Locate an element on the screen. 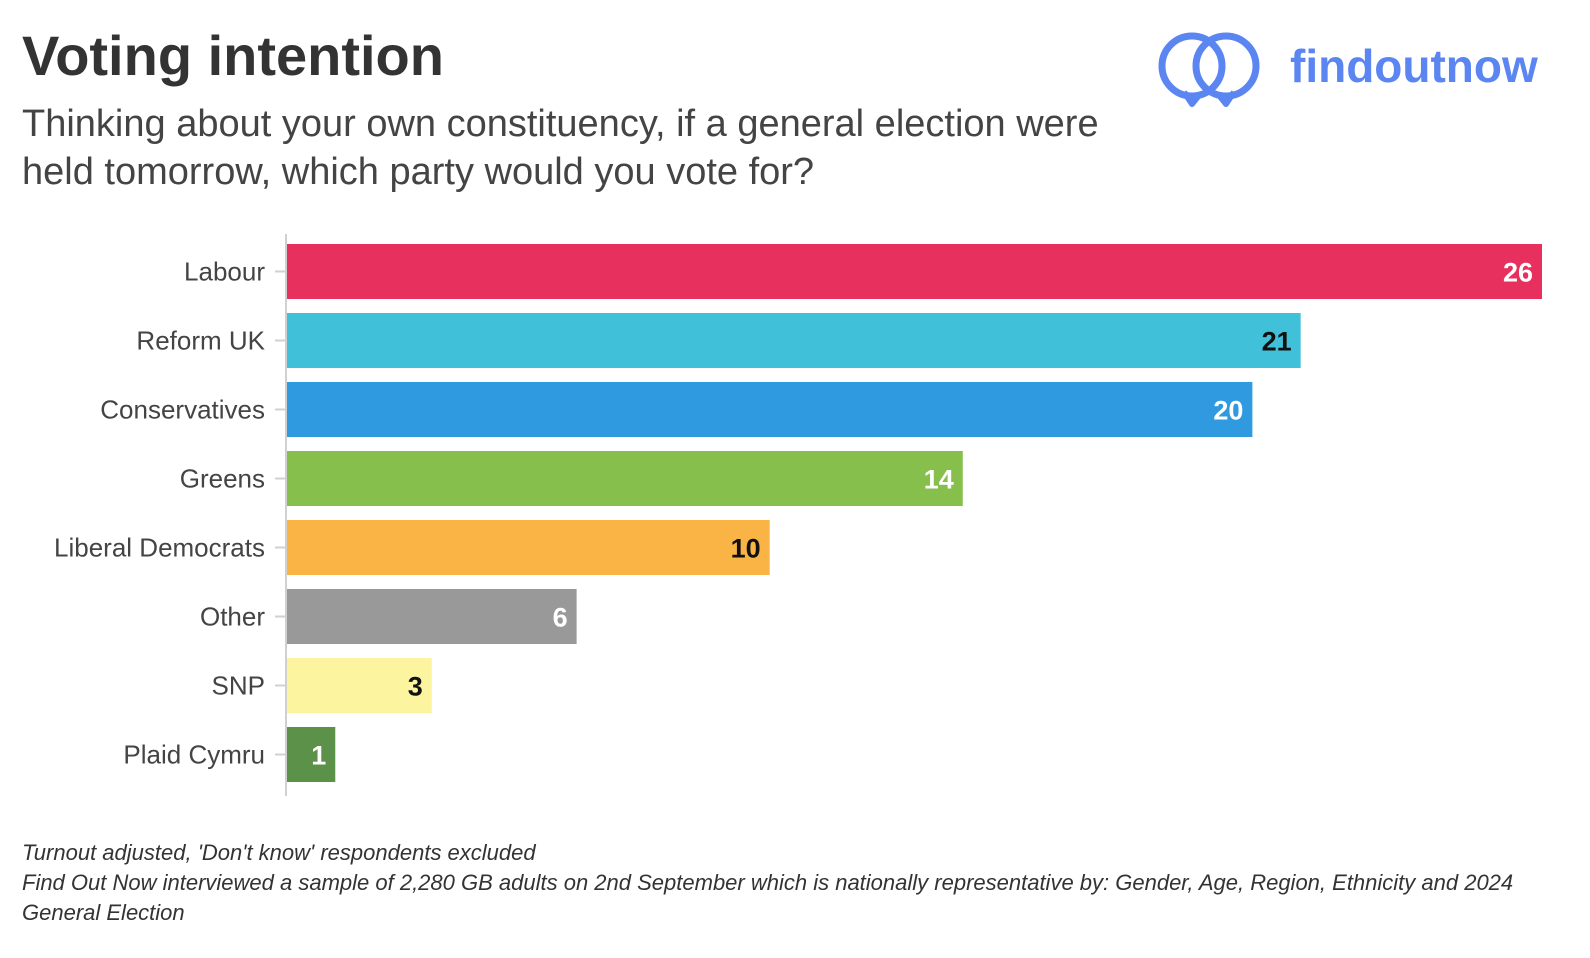 This screenshot has width=1590, height=958. bar-value-label: 3 is located at coordinates (415, 687).